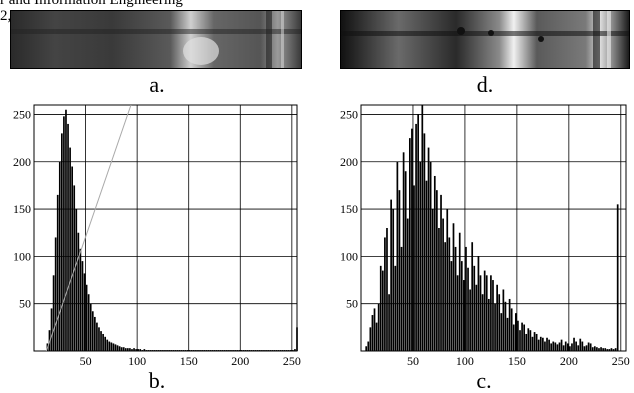 This screenshot has height=393, width=634. What do you see at coordinates (240, 361) in the screenshot?
I see `x-tick-label: 200` at bounding box center [240, 361].